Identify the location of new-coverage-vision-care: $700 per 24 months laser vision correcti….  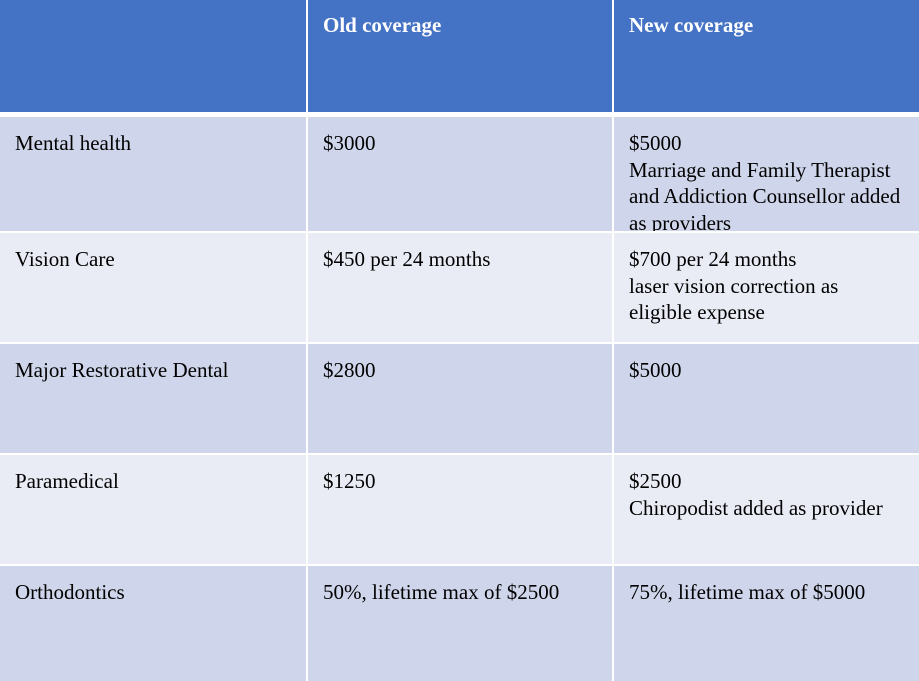
(765, 286).